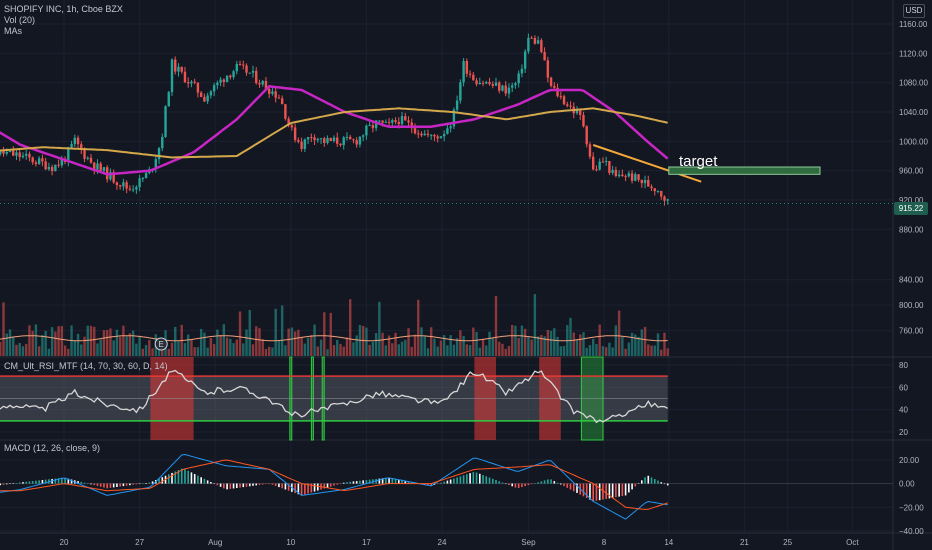  Describe the element at coordinates (852, 542) in the screenshot. I see `x-tick-label: Oct` at that location.